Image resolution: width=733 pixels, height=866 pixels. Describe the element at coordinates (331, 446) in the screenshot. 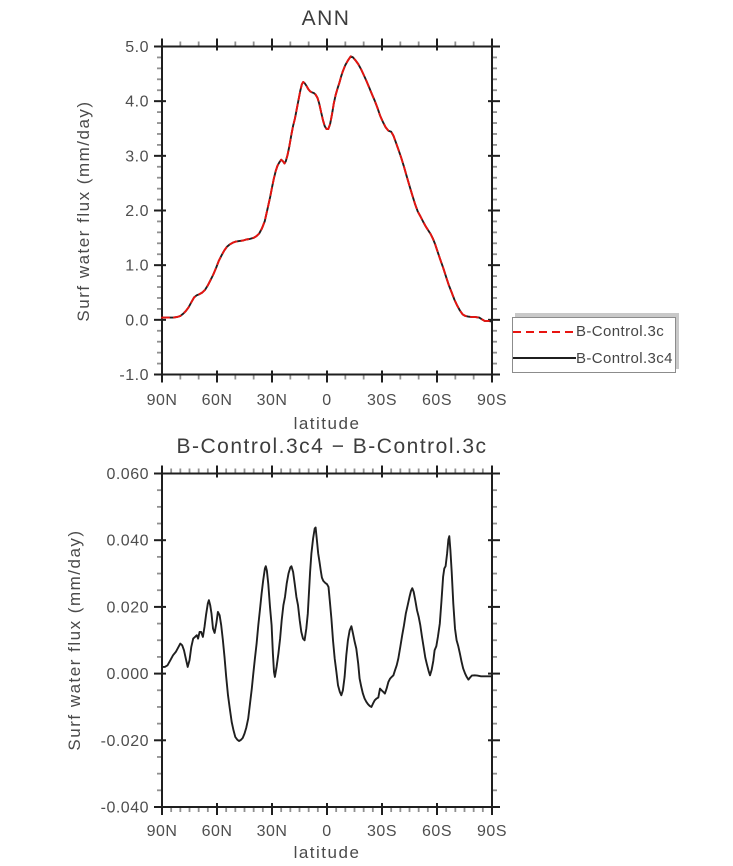

I see `chart2-title: B-Control.3c4 − B-Control.3c` at that location.